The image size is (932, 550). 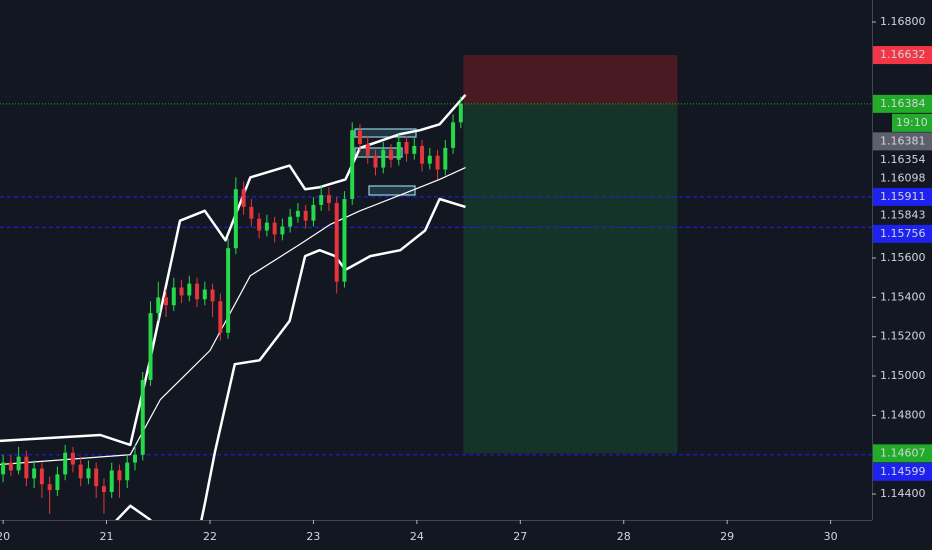 I want to click on y-tick-label: 1.14800, so click(x=903, y=414).